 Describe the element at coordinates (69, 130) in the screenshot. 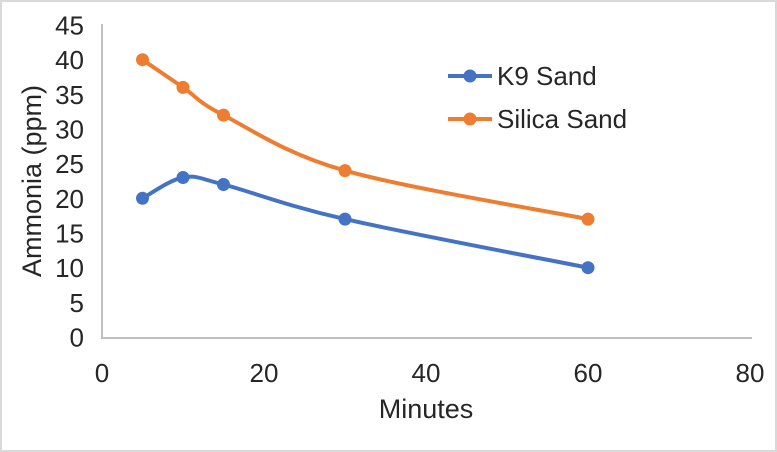

I see `y-tick-label: 30` at that location.